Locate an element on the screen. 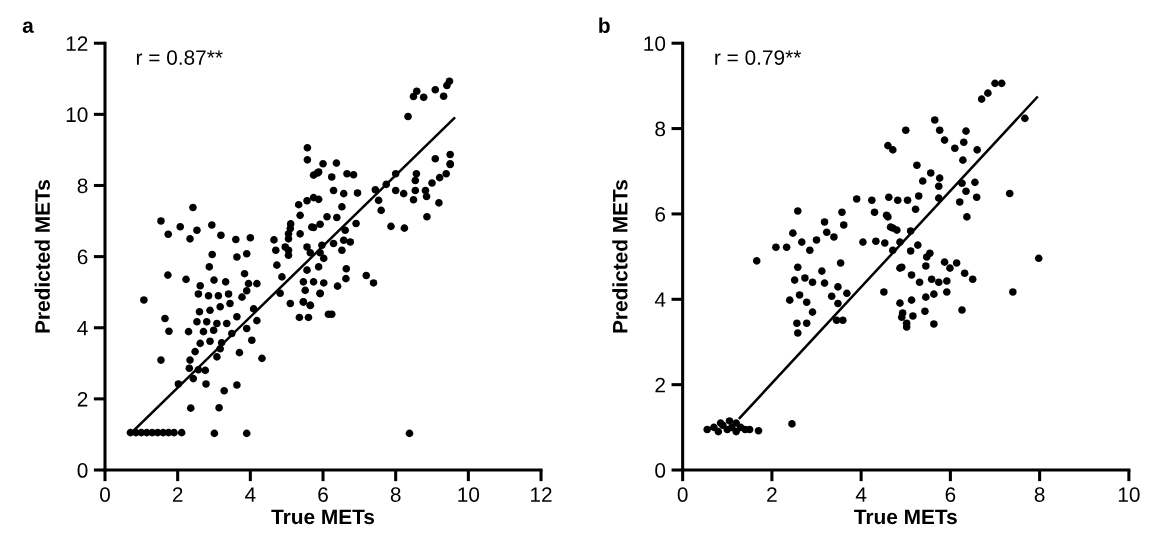  x-tick-label: 12 is located at coordinates (541, 494).